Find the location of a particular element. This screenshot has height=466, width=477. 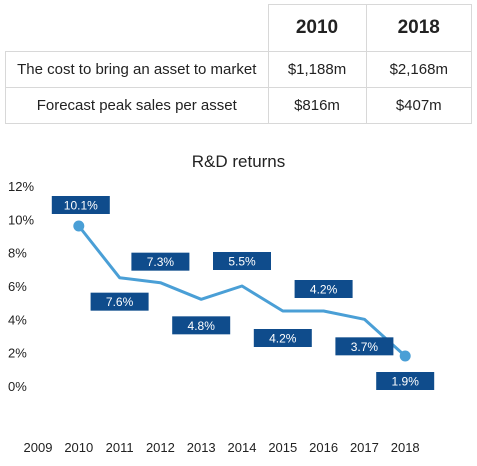

y-tick-label: 4% is located at coordinates (17, 319).